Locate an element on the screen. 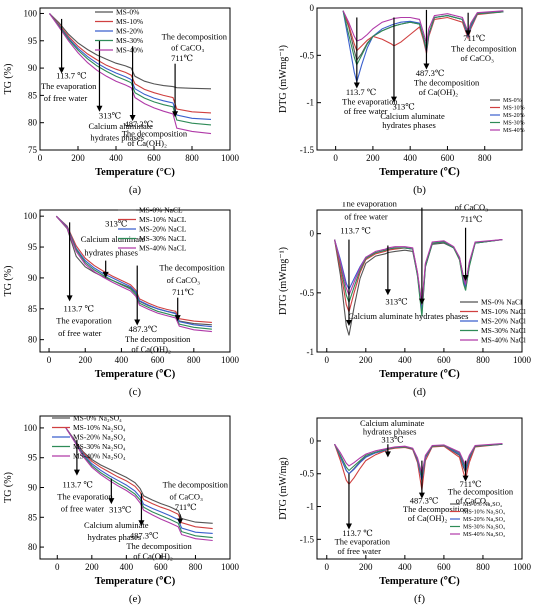 The width and height of the screenshot is (550, 615). y-tick-label: 100 is located at coordinates (31, 13).